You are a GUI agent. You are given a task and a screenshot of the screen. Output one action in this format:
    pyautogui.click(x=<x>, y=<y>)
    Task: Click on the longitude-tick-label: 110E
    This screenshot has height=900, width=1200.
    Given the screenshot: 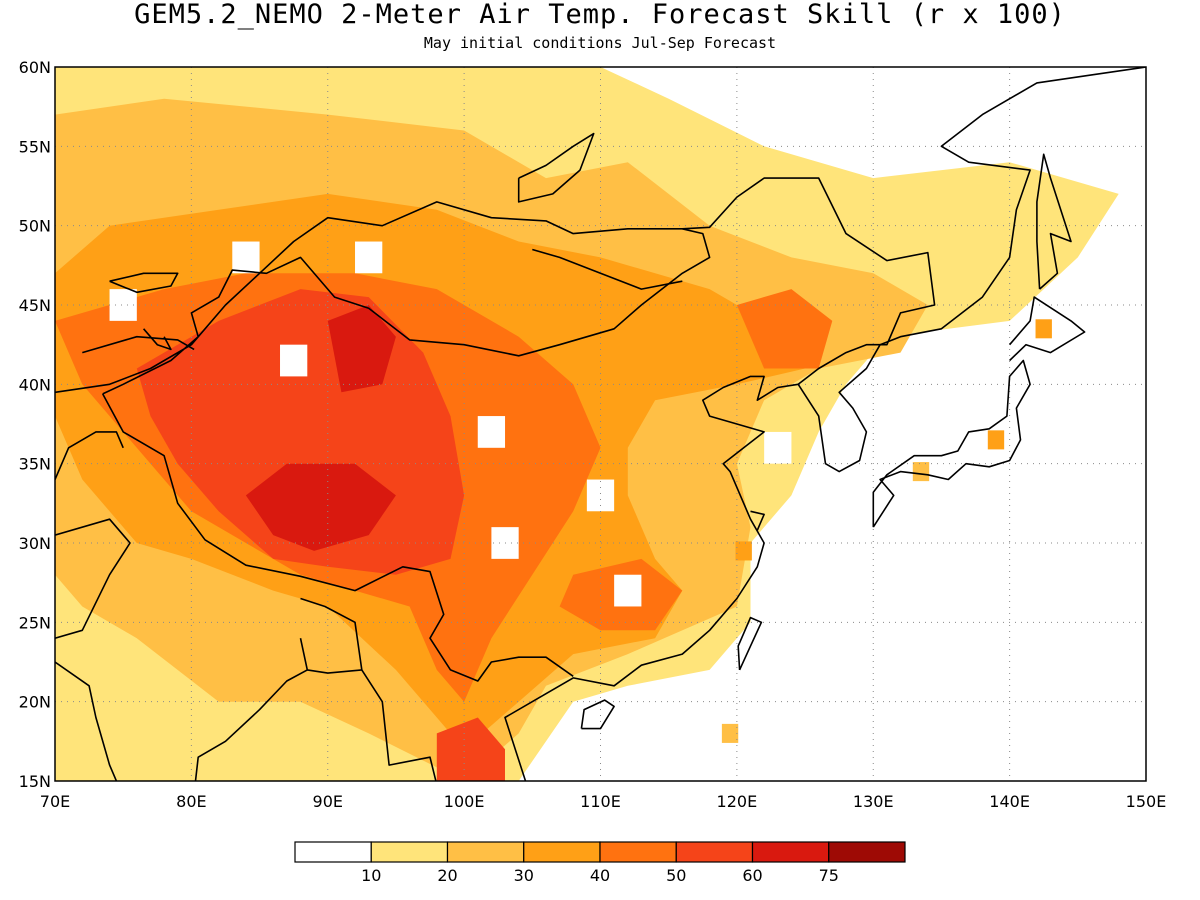 What is the action you would take?
    pyautogui.click(x=600, y=801)
    